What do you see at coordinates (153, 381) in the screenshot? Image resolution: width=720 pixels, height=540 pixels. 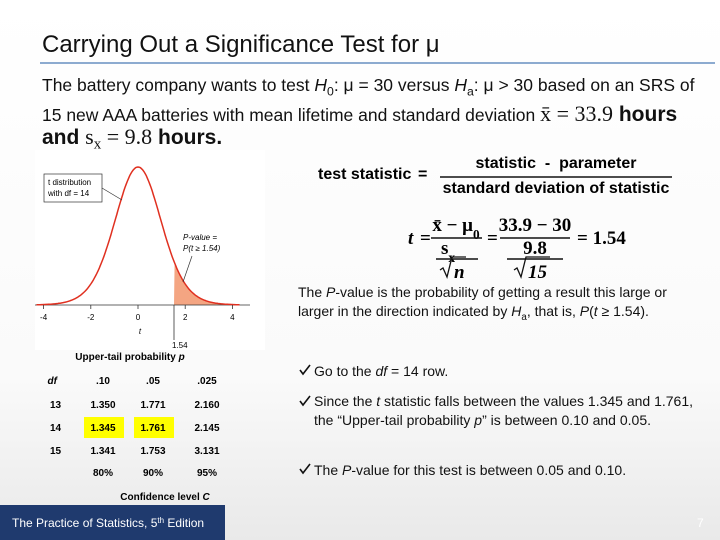 I see `table-header: .05` at bounding box center [153, 381].